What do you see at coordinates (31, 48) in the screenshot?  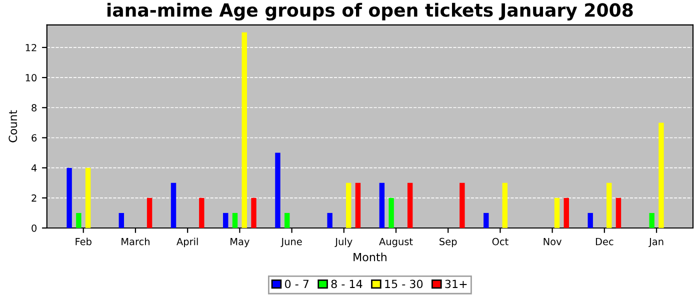 I see `y-tick-label: 12` at bounding box center [31, 48].